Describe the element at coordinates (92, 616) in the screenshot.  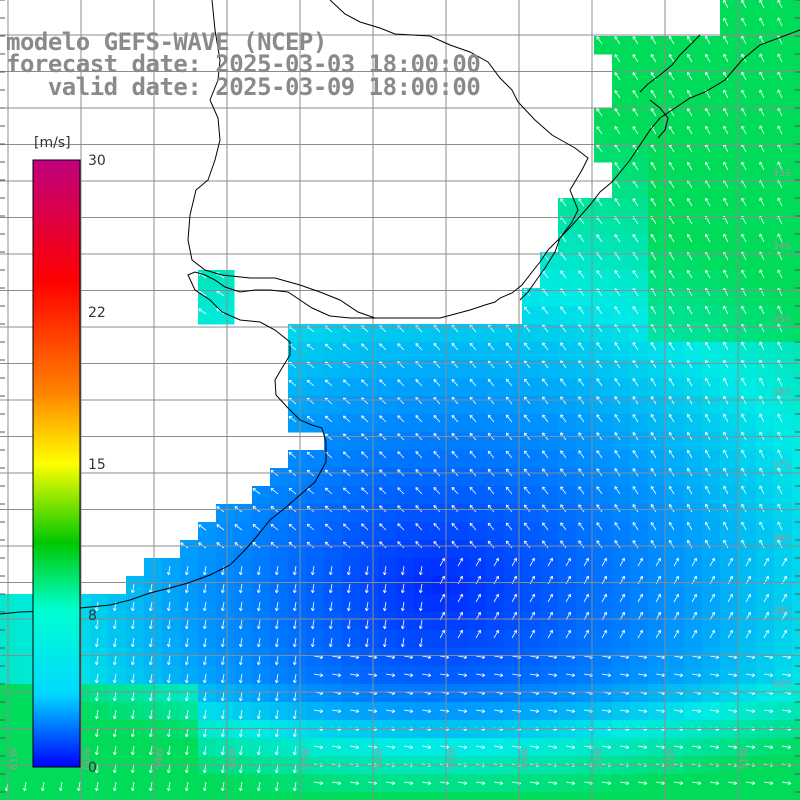
I see `colorbar-tick-8: 8` at that location.